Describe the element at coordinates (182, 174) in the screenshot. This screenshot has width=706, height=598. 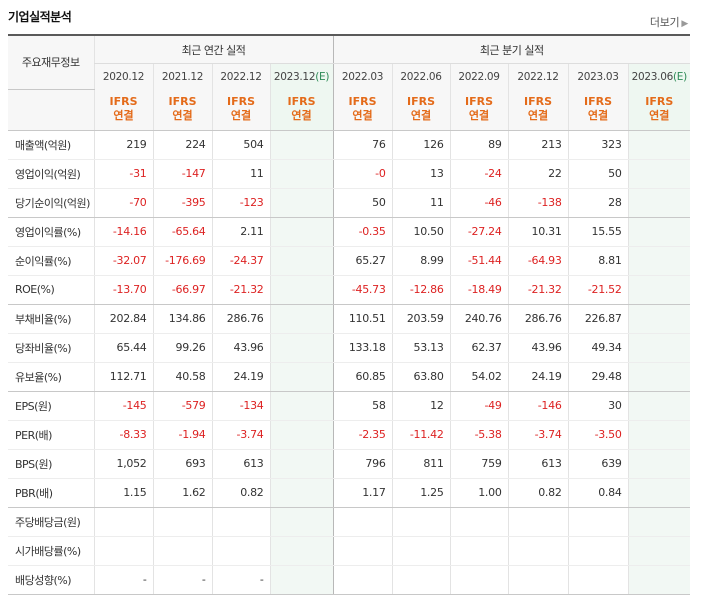
I see `value-cell: -147` at that location.